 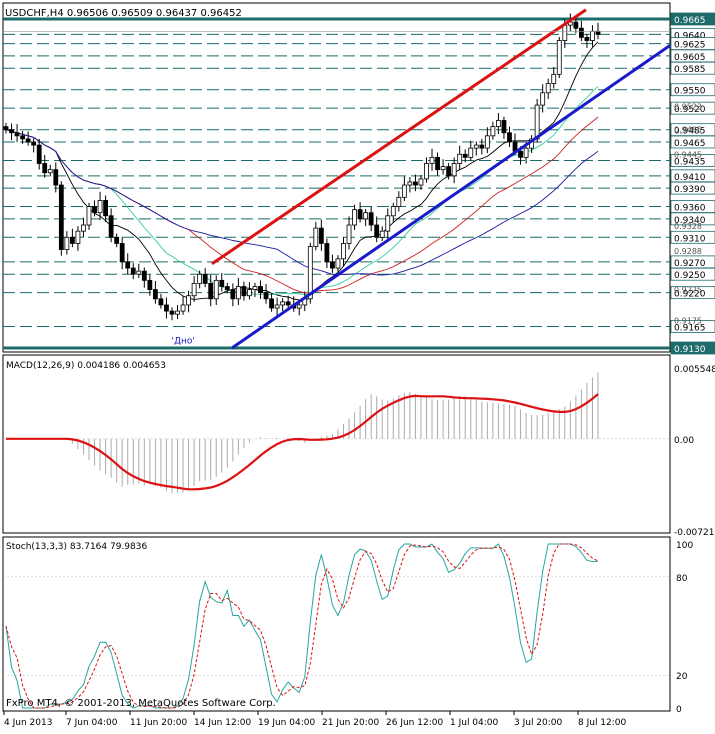 What do you see at coordinates (690, 46) in the screenshot?
I see `price-tick-label: 0.9625` at bounding box center [690, 46].